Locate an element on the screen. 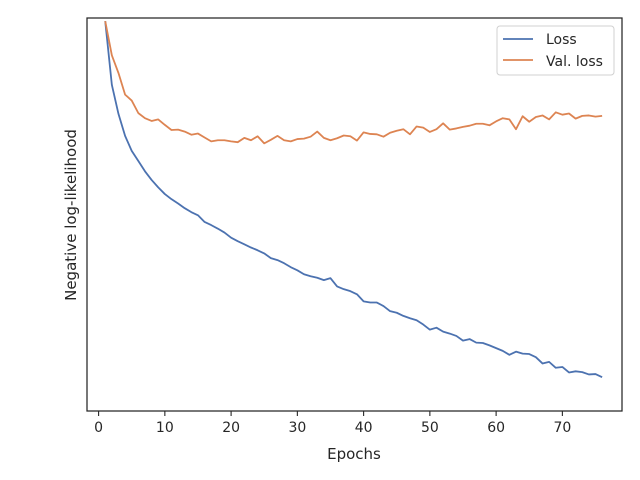 This screenshot has width=640, height=480. x-tick-label: 10 is located at coordinates (165, 428).